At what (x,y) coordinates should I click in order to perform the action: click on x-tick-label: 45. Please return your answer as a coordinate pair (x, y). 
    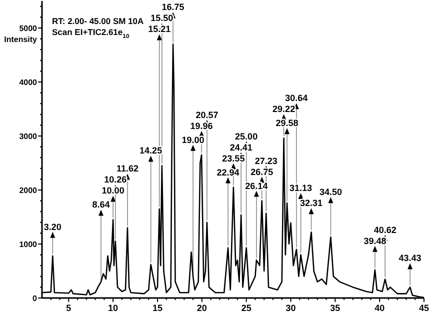
    Looking at the image, I should click on (424, 308).